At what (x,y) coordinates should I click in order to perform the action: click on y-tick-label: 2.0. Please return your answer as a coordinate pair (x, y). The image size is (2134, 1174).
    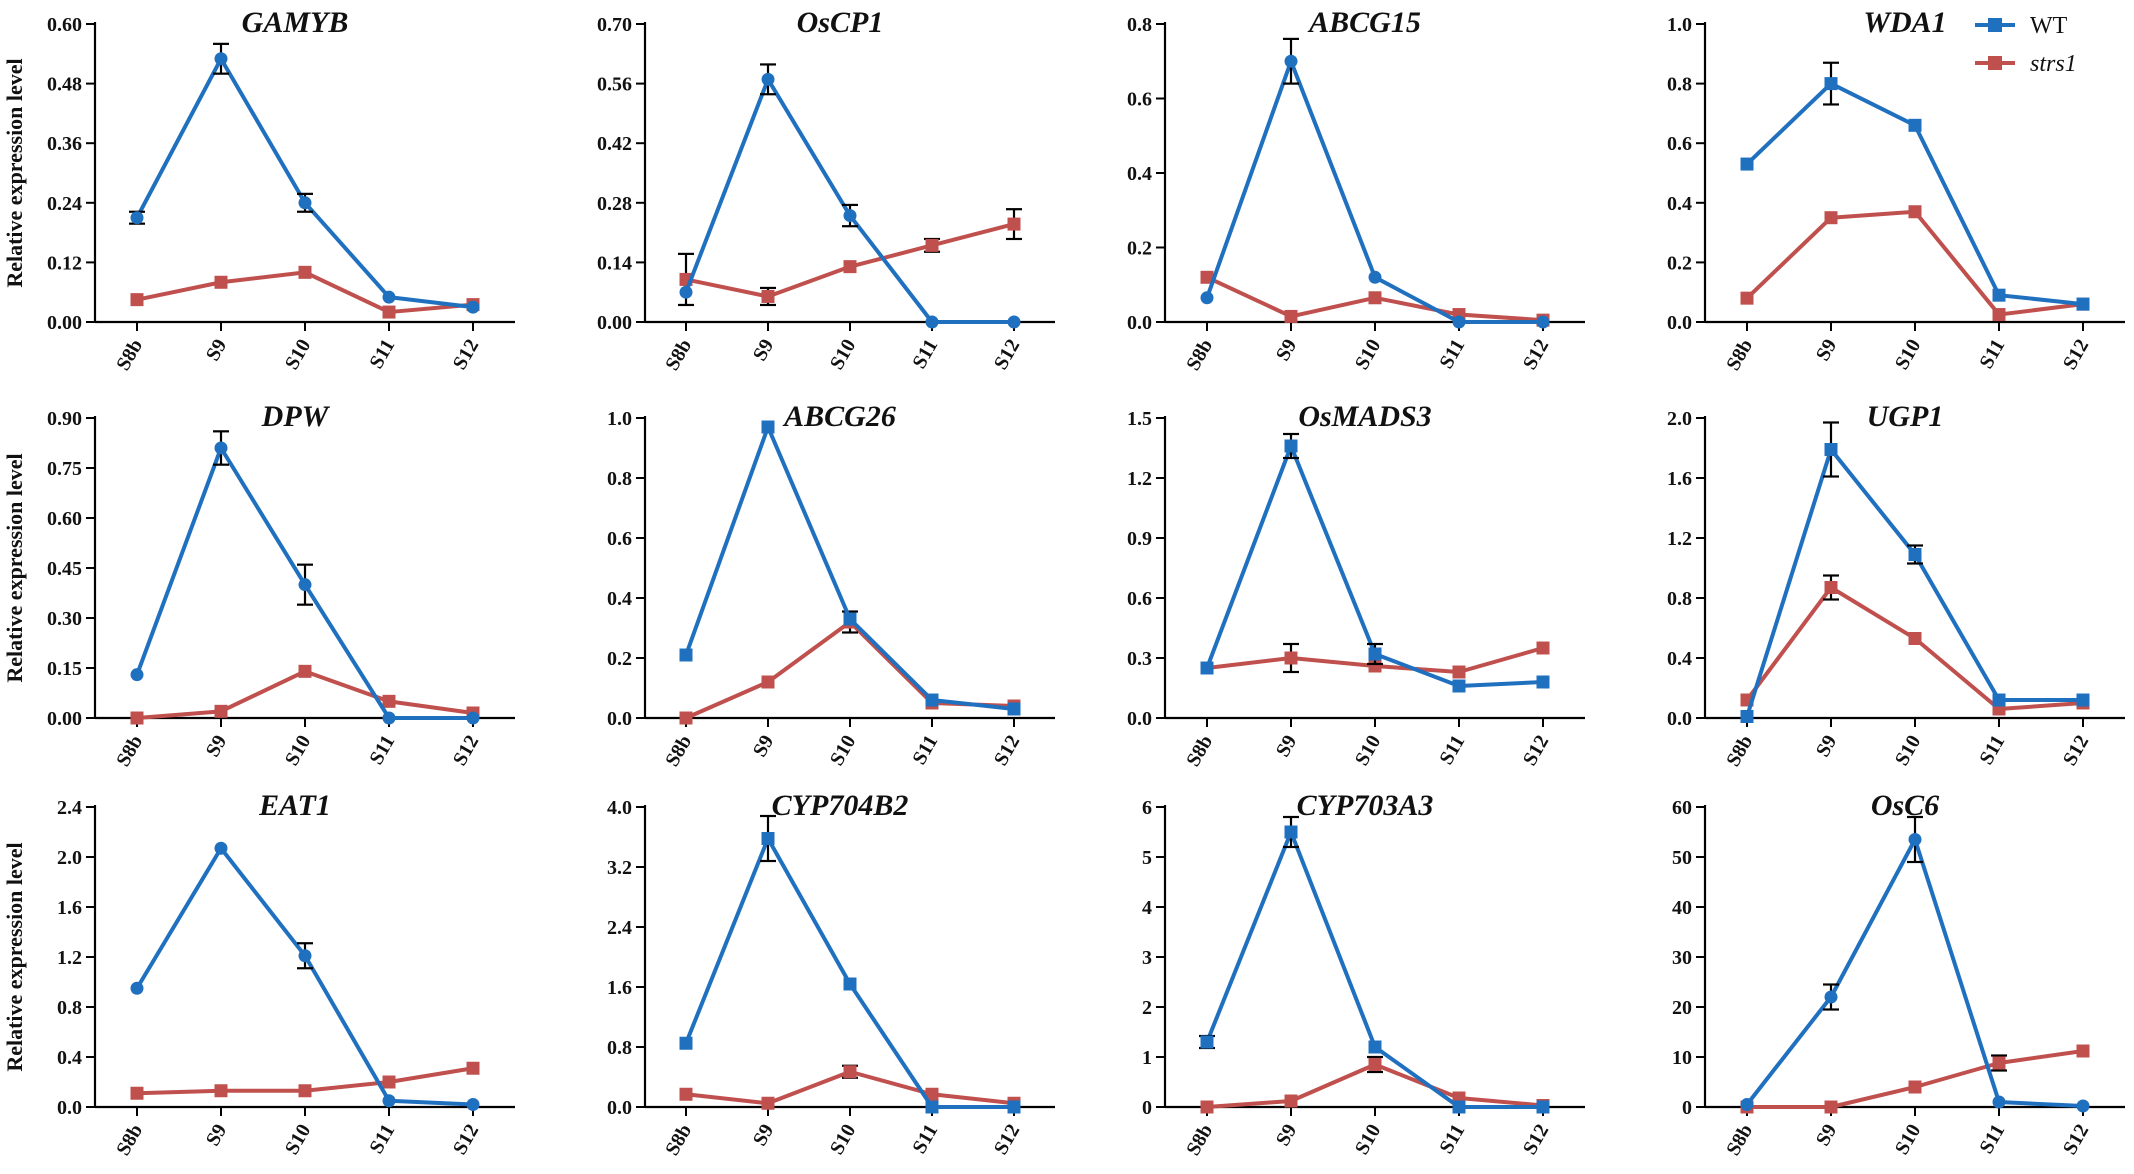
    Looking at the image, I should click on (69, 858).